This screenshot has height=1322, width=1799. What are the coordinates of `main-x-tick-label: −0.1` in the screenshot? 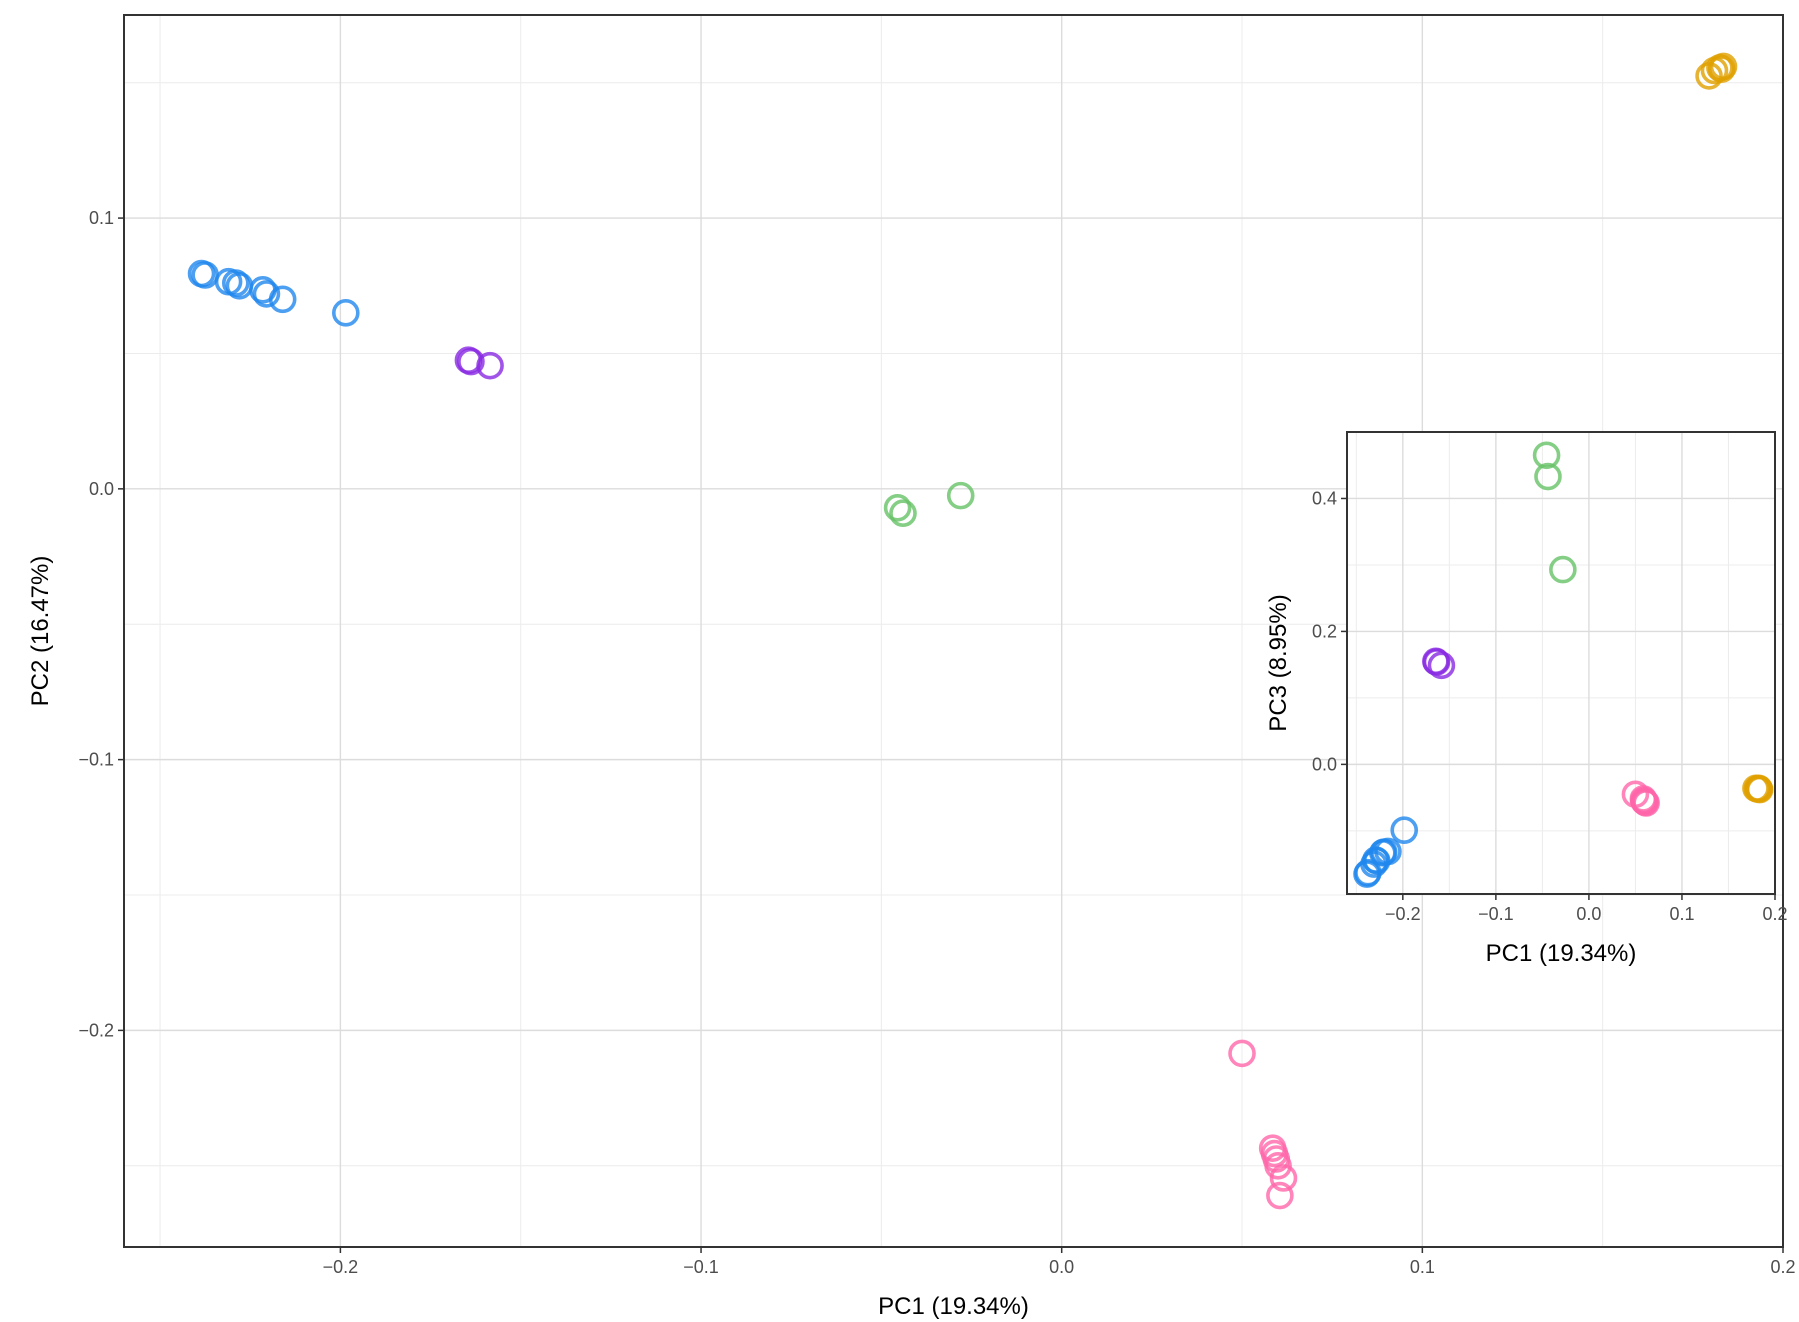 It's located at (701, 1267).